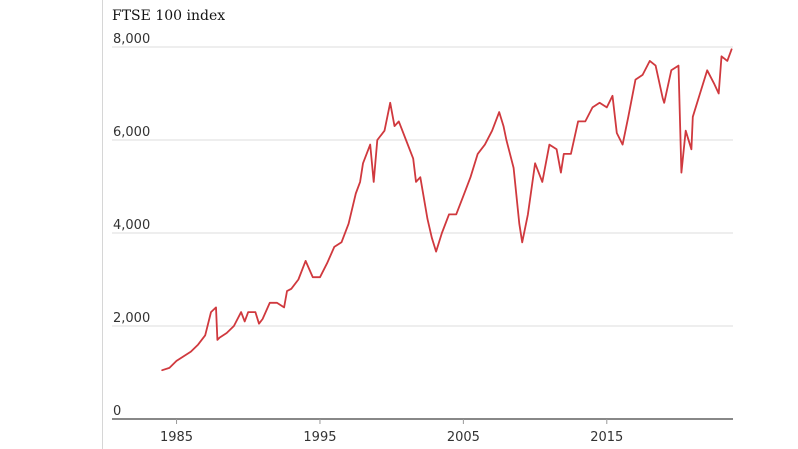  I want to click on y-tick-label-4000: 4,000, so click(131, 225).